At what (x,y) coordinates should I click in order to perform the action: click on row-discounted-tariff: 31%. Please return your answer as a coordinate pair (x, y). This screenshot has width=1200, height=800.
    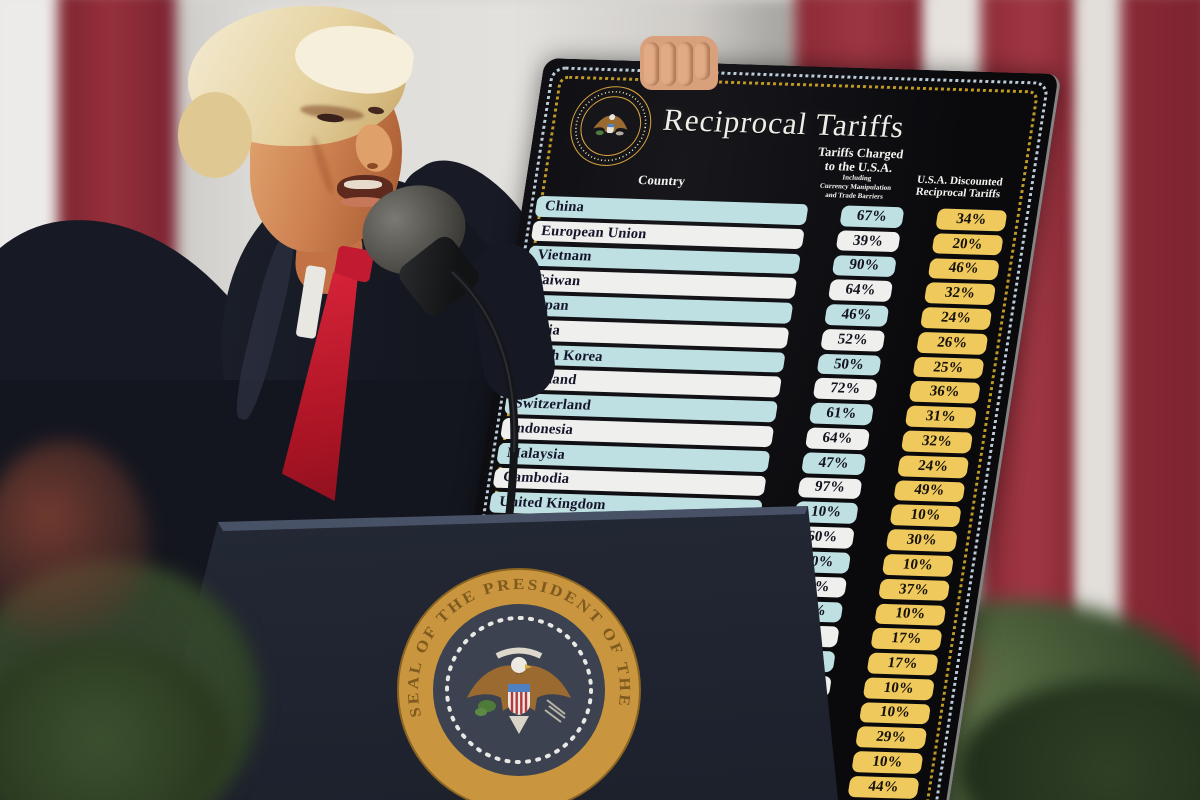
    Looking at the image, I should click on (940, 417).